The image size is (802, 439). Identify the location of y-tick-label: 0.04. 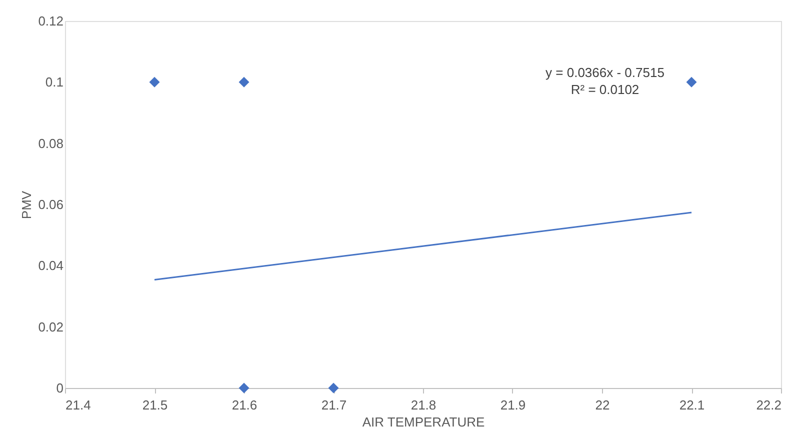
(51, 266).